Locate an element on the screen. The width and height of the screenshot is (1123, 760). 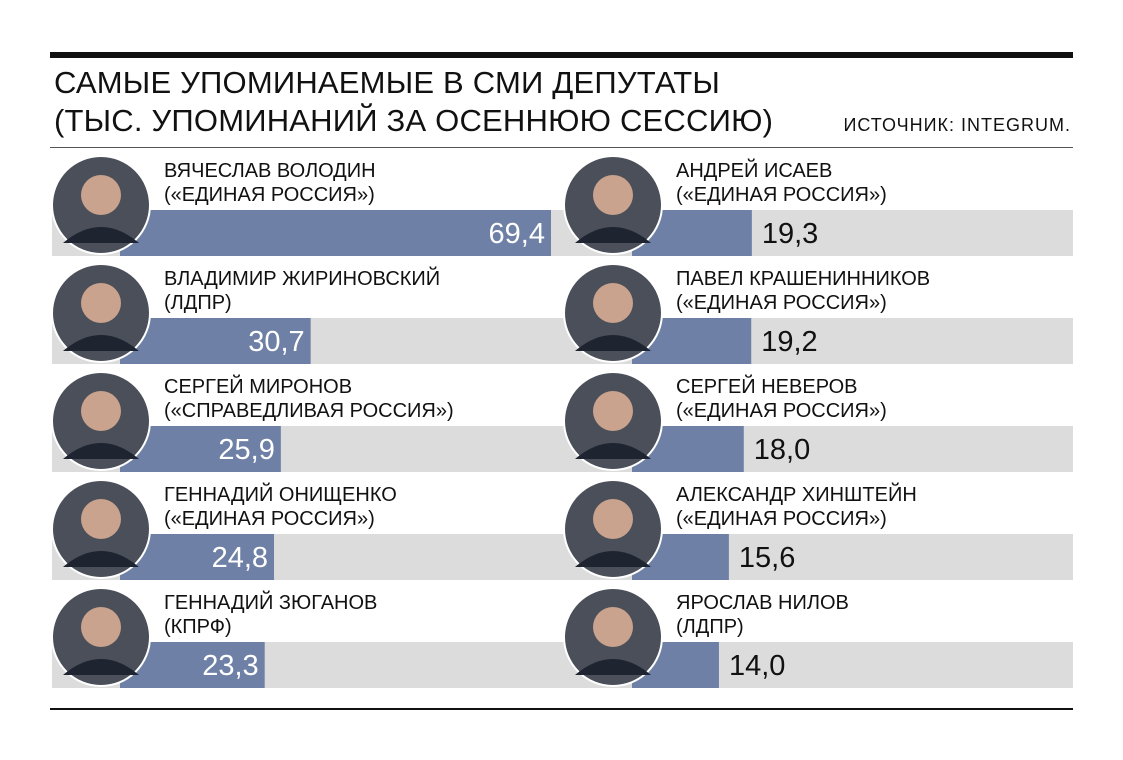
bar-value-label: 25,9 is located at coordinates (246, 450).